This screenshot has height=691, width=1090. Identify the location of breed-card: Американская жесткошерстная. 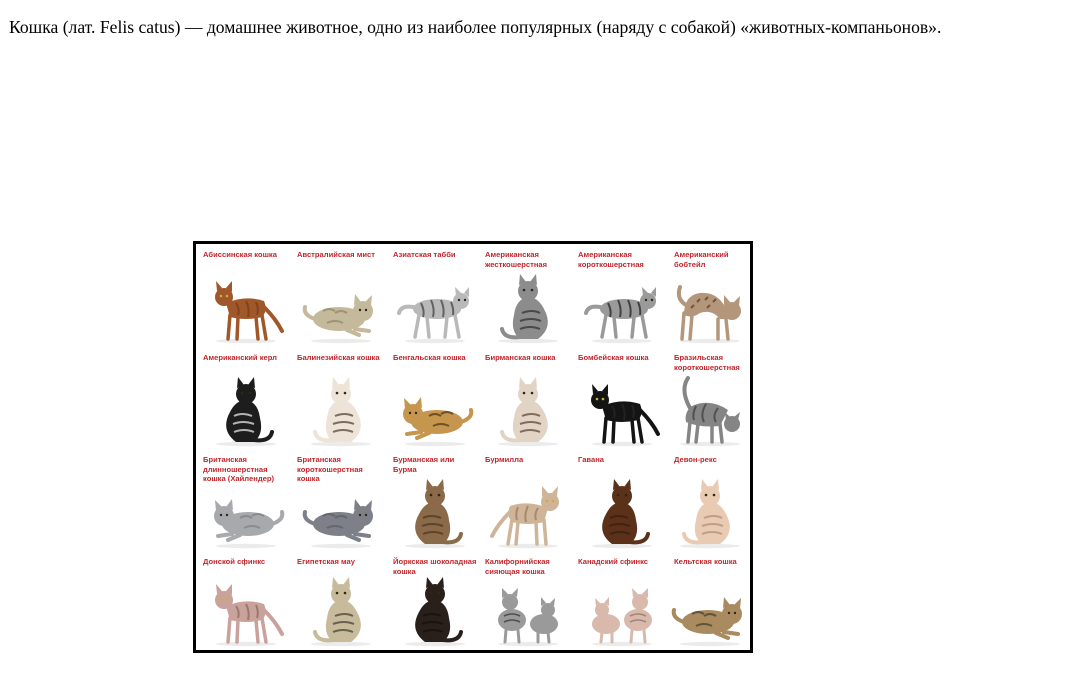
(527, 298).